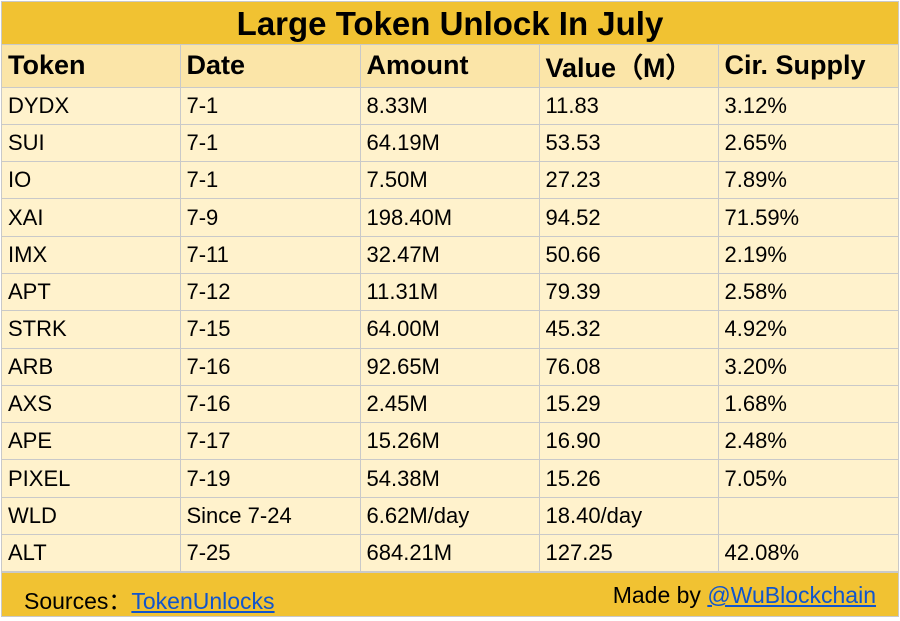  I want to click on column-header-row: Token Date Amount Value（M） Cir. Supply, so click(450, 66).